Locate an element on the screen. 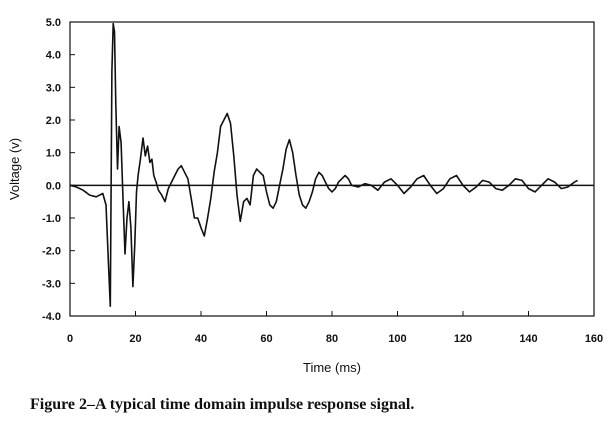 The image size is (609, 439). x-tick-label: 80 is located at coordinates (332, 339).